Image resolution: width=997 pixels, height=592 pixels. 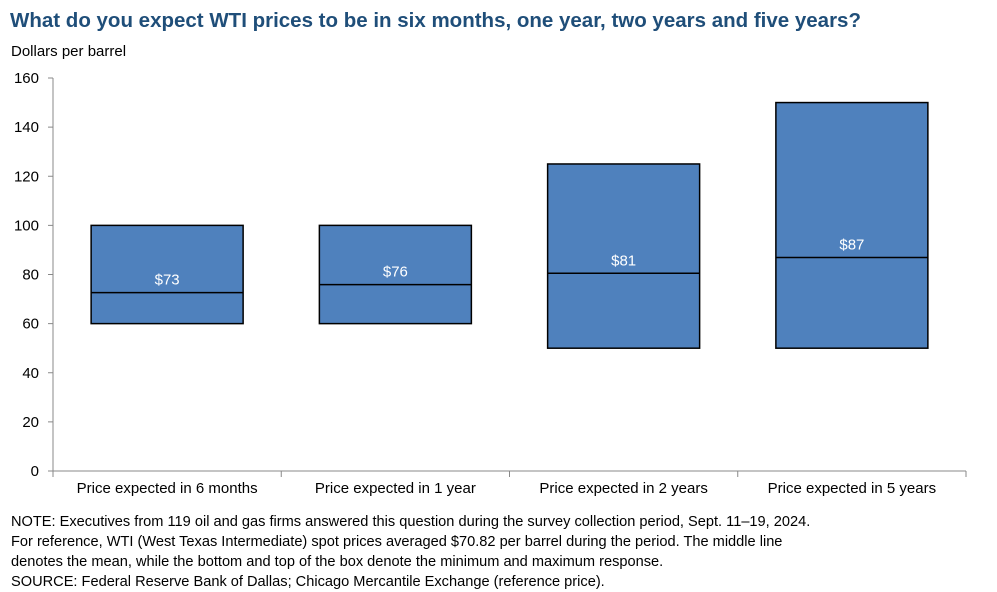 I want to click on y-tick-label: 100, so click(x=26, y=225).